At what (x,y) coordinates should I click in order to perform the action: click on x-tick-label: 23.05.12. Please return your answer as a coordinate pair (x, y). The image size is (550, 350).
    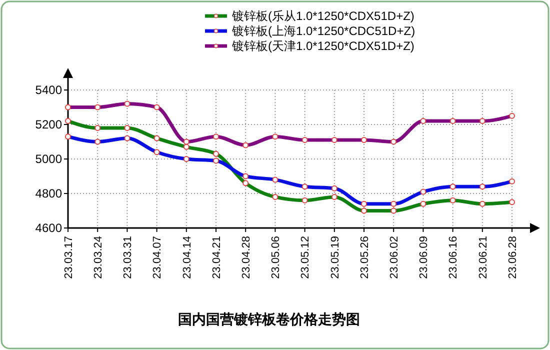
    Looking at the image, I should click on (306, 257).